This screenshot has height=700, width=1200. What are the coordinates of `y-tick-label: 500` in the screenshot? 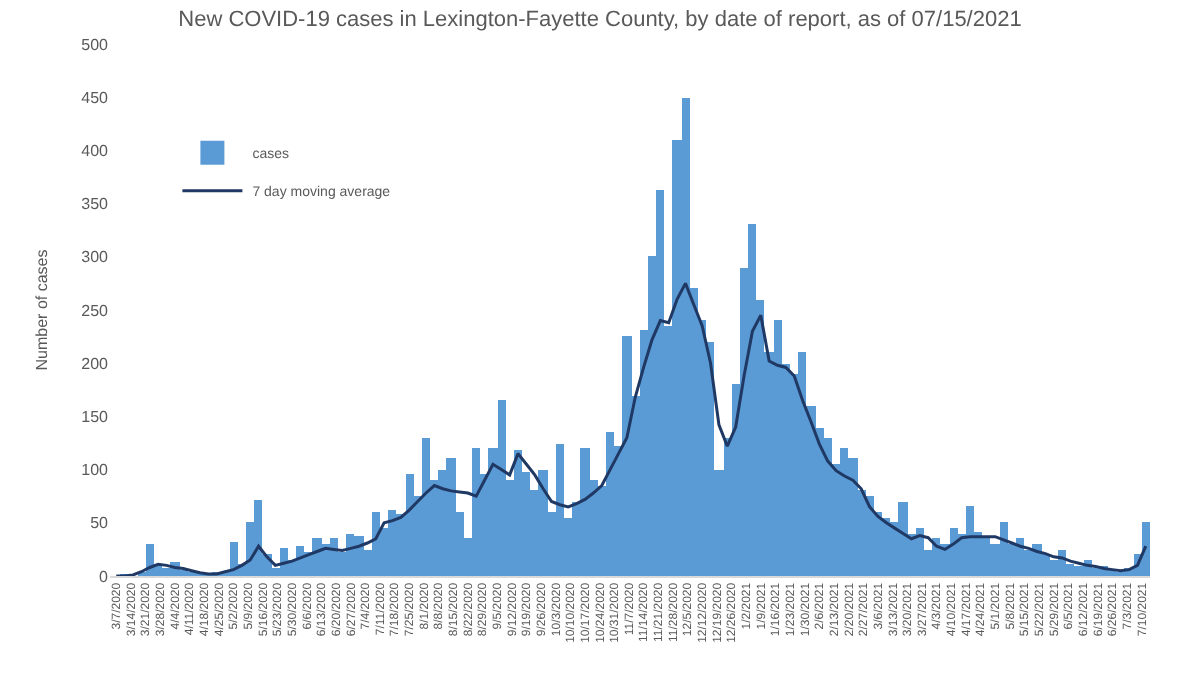 It's located at (95, 44).